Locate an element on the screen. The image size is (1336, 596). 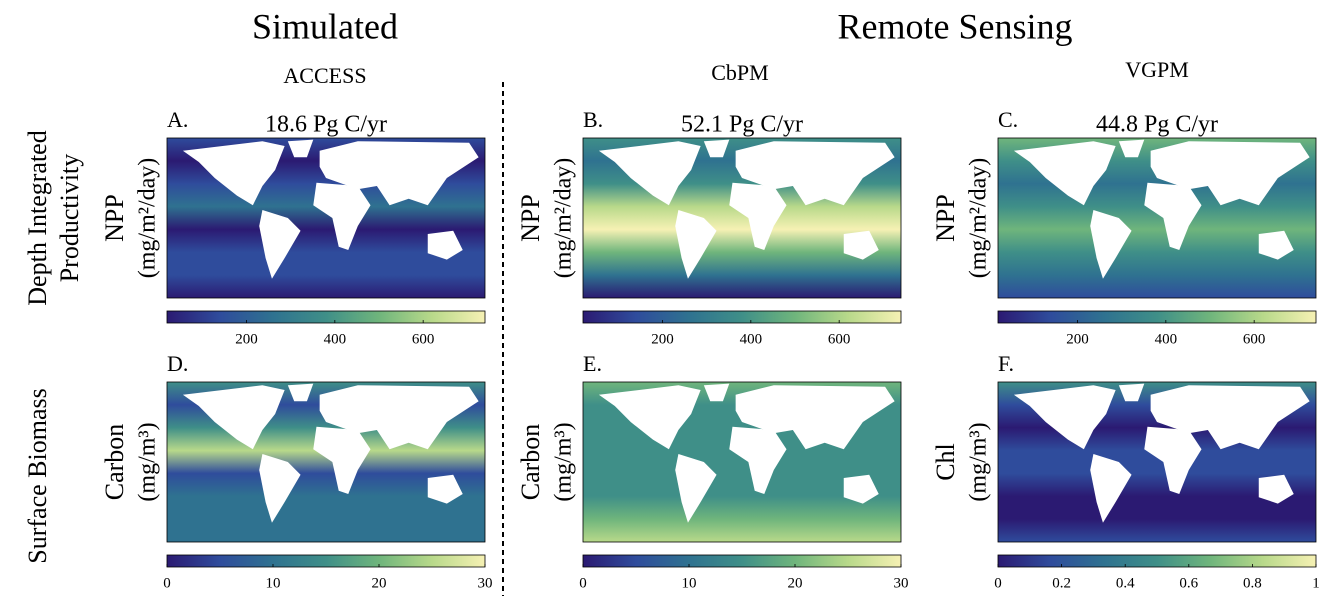
colorbar-tick-label: 0.6 is located at coordinates (1188, 583).